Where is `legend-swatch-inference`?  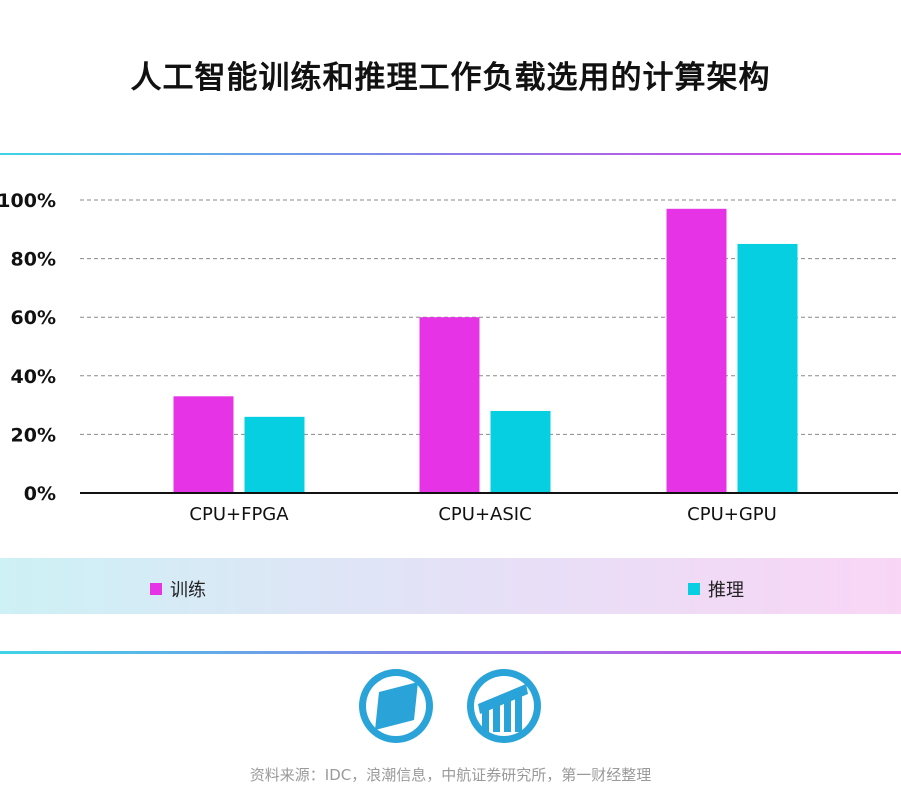
legend-swatch-inference is located at coordinates (694, 589).